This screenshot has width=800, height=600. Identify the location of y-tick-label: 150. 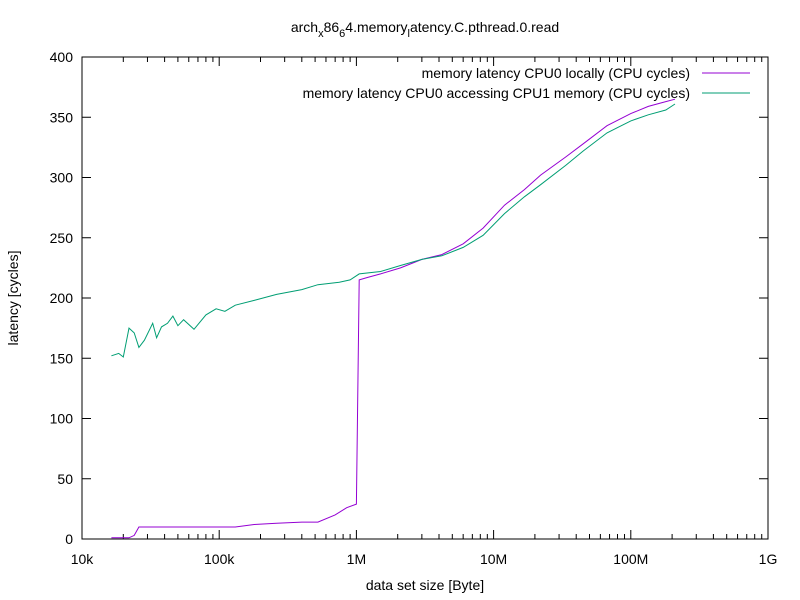
(62, 358).